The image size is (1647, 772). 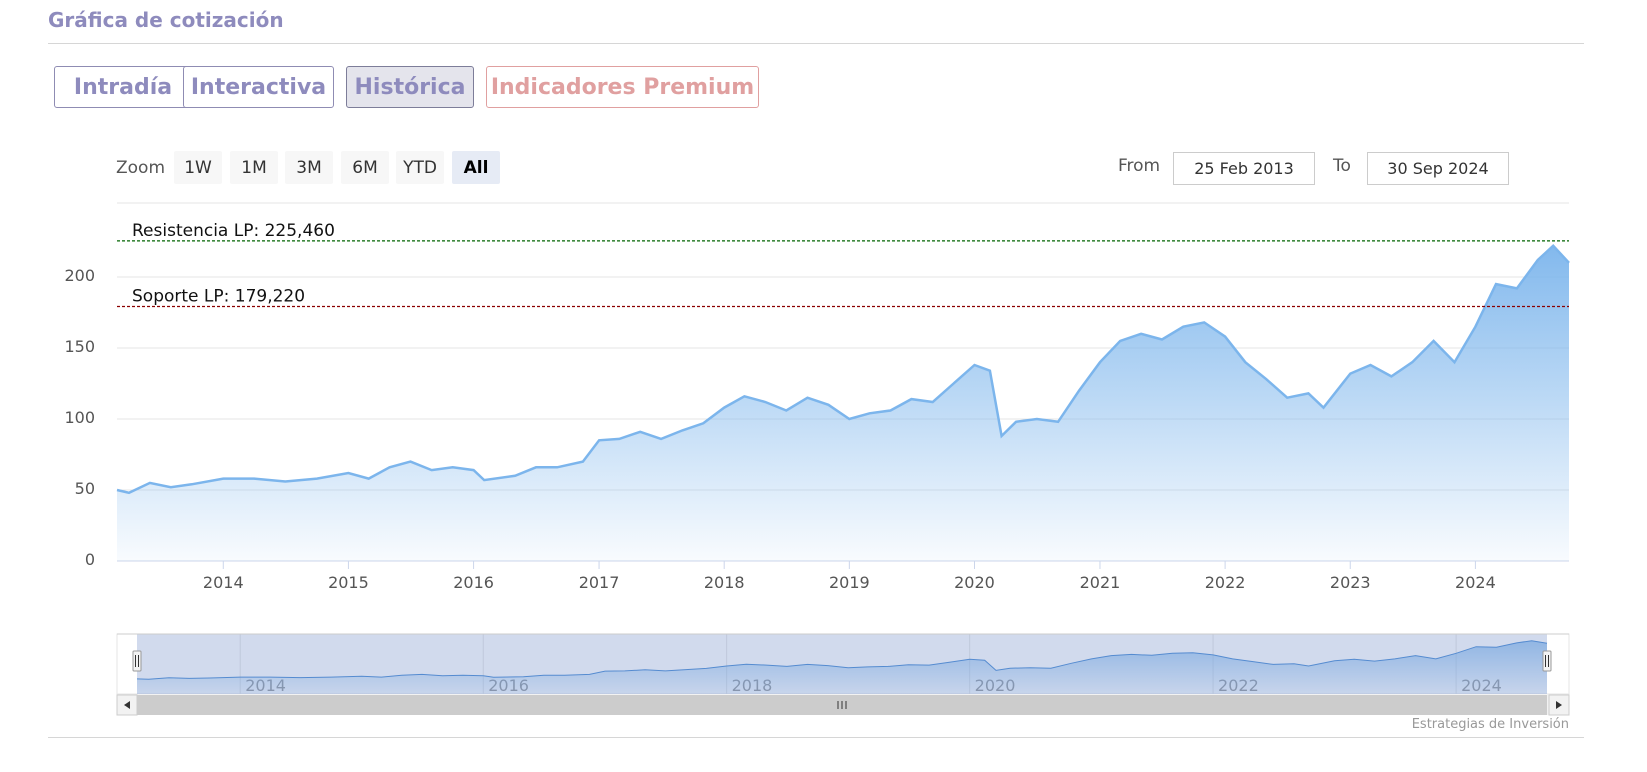 I want to click on range-to-label: To, so click(x=1342, y=166).